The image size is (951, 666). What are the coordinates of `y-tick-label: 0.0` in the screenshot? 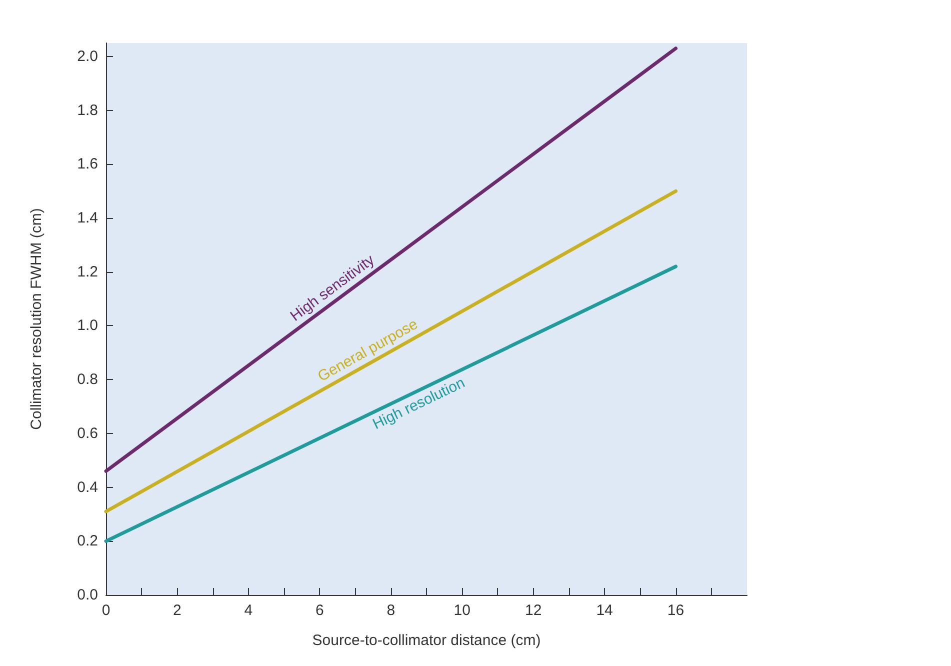 It's located at (87, 595).